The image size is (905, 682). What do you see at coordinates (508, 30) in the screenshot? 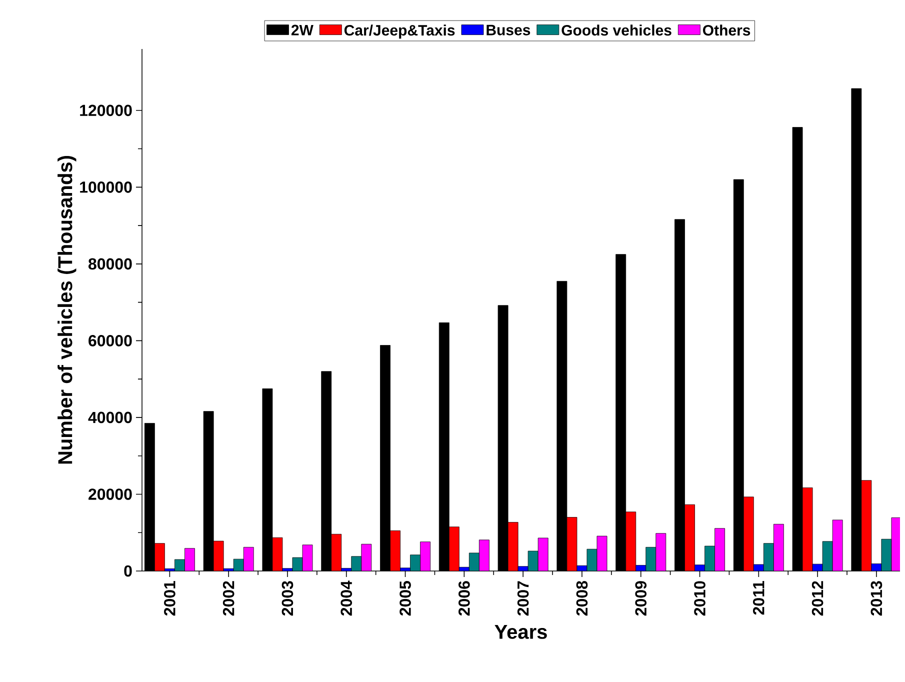
I see `legend-label: Buses` at bounding box center [508, 30].